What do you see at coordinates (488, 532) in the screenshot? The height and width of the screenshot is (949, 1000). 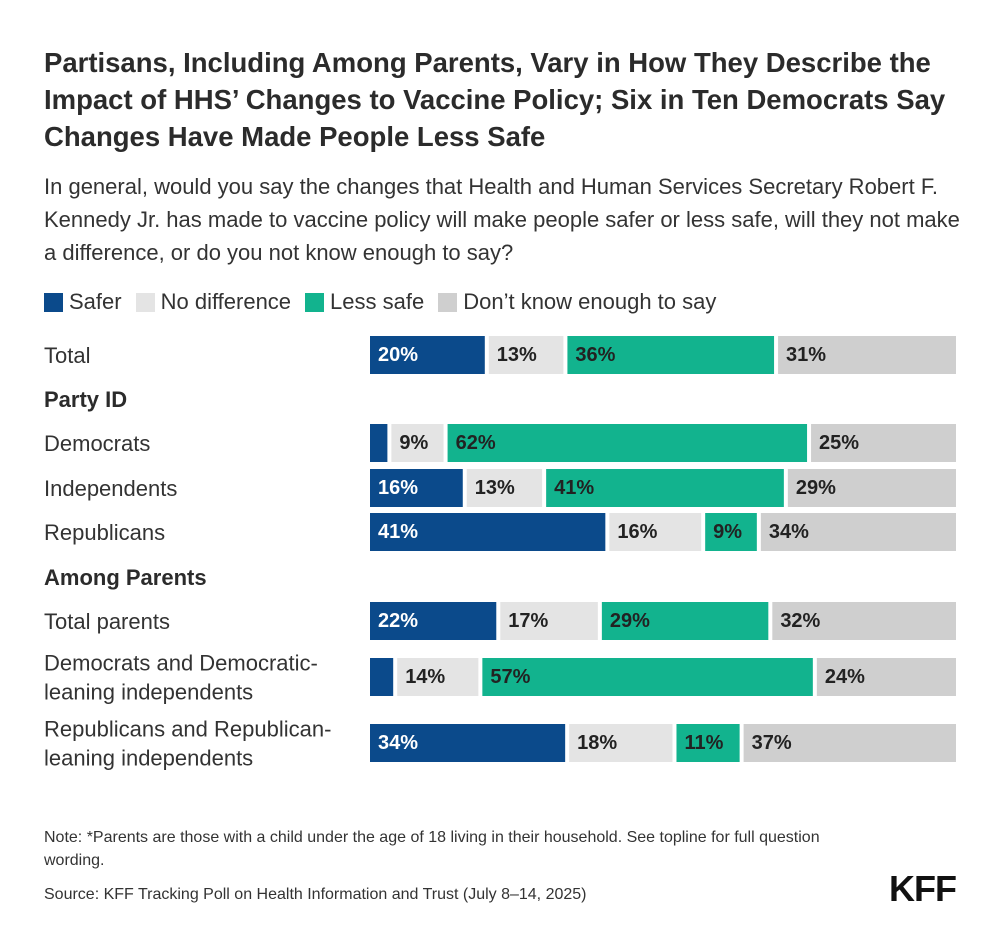 I see `bar-republicans-safer` at bounding box center [488, 532].